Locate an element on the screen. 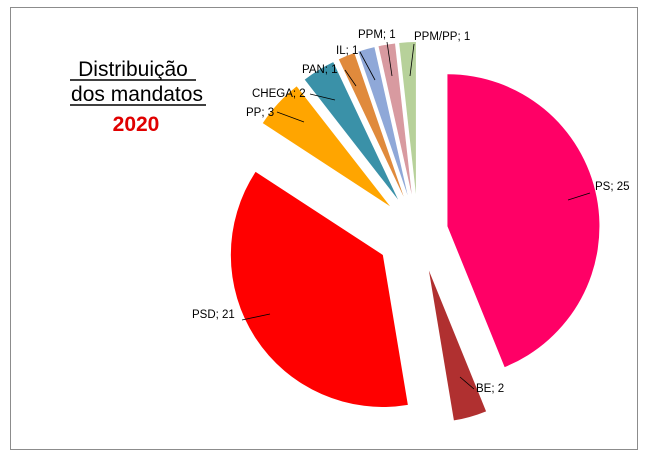 This screenshot has width=650, height=465. pie-slice-psd is located at coordinates (319, 289).